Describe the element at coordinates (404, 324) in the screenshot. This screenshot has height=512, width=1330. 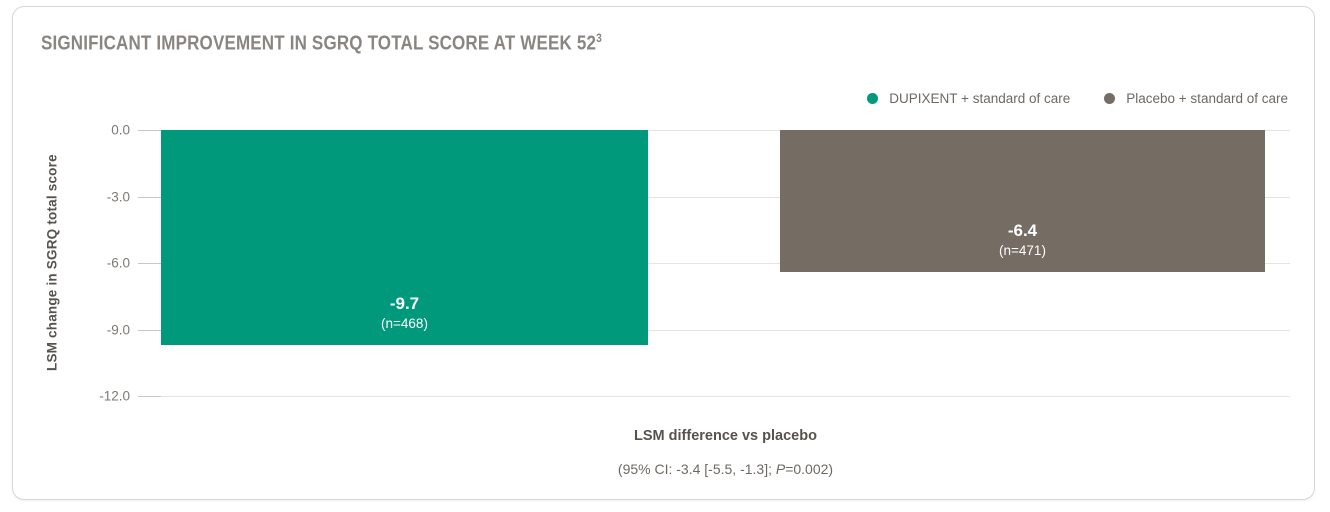
I see `bar-n-label: (n=468)` at that location.